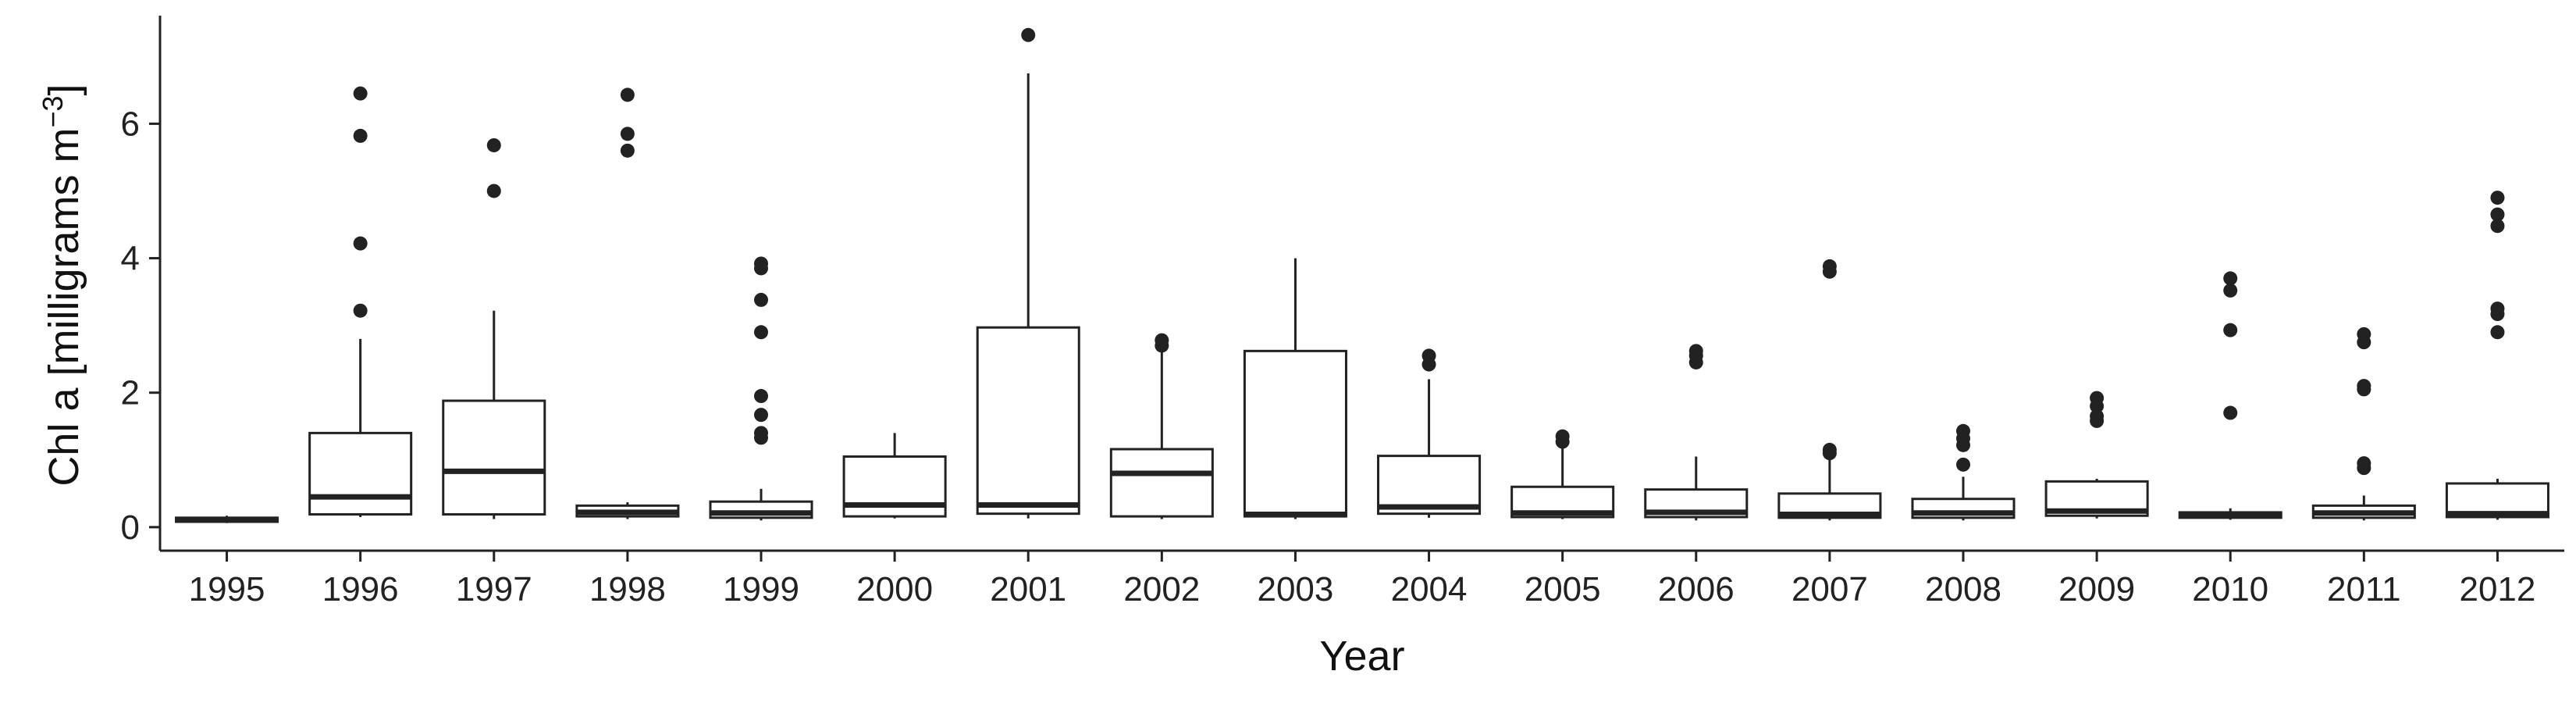 Image resolution: width=2576 pixels, height=703 pixels. What do you see at coordinates (1829, 390) in the screenshot?
I see `box-2007` at bounding box center [1829, 390].